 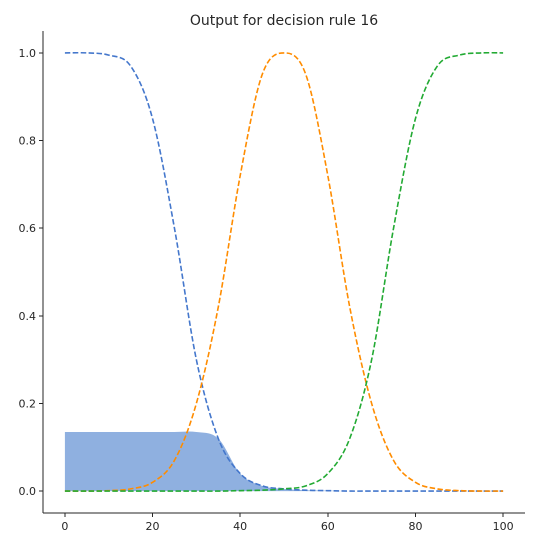 What do you see at coordinates (28, 316) in the screenshot?
I see `y-tick-label: 0.4` at bounding box center [28, 316].